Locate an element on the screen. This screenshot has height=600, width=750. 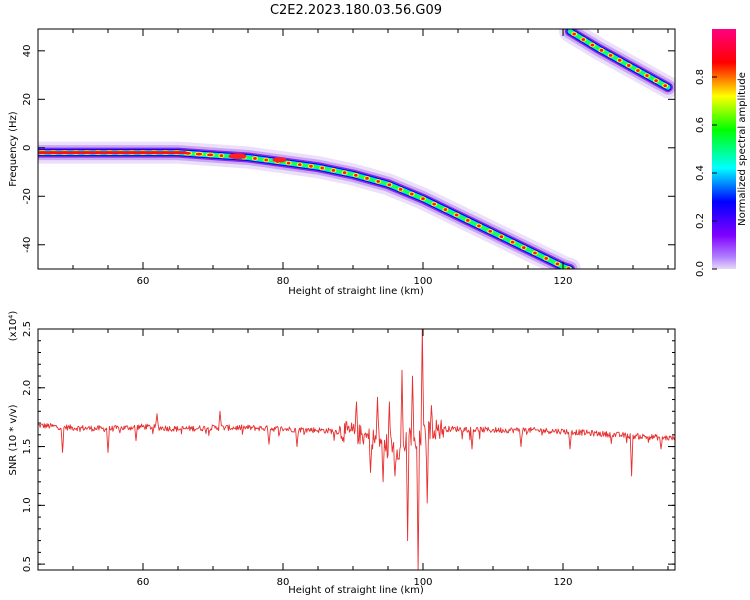
spectrogram-x-tick-label: 60 is located at coordinates (143, 281).